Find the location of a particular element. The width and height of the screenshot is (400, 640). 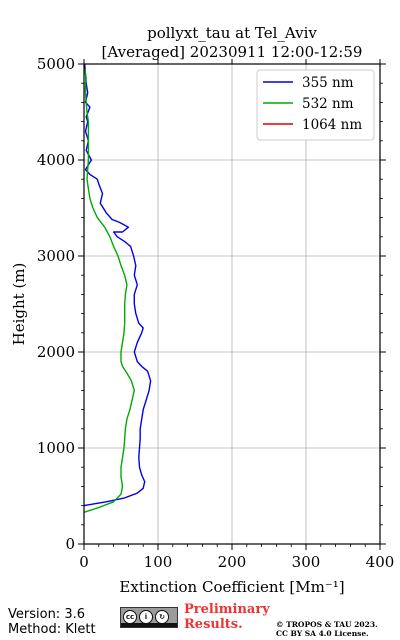

y-axis-label: Height (m) is located at coordinates (19, 304).